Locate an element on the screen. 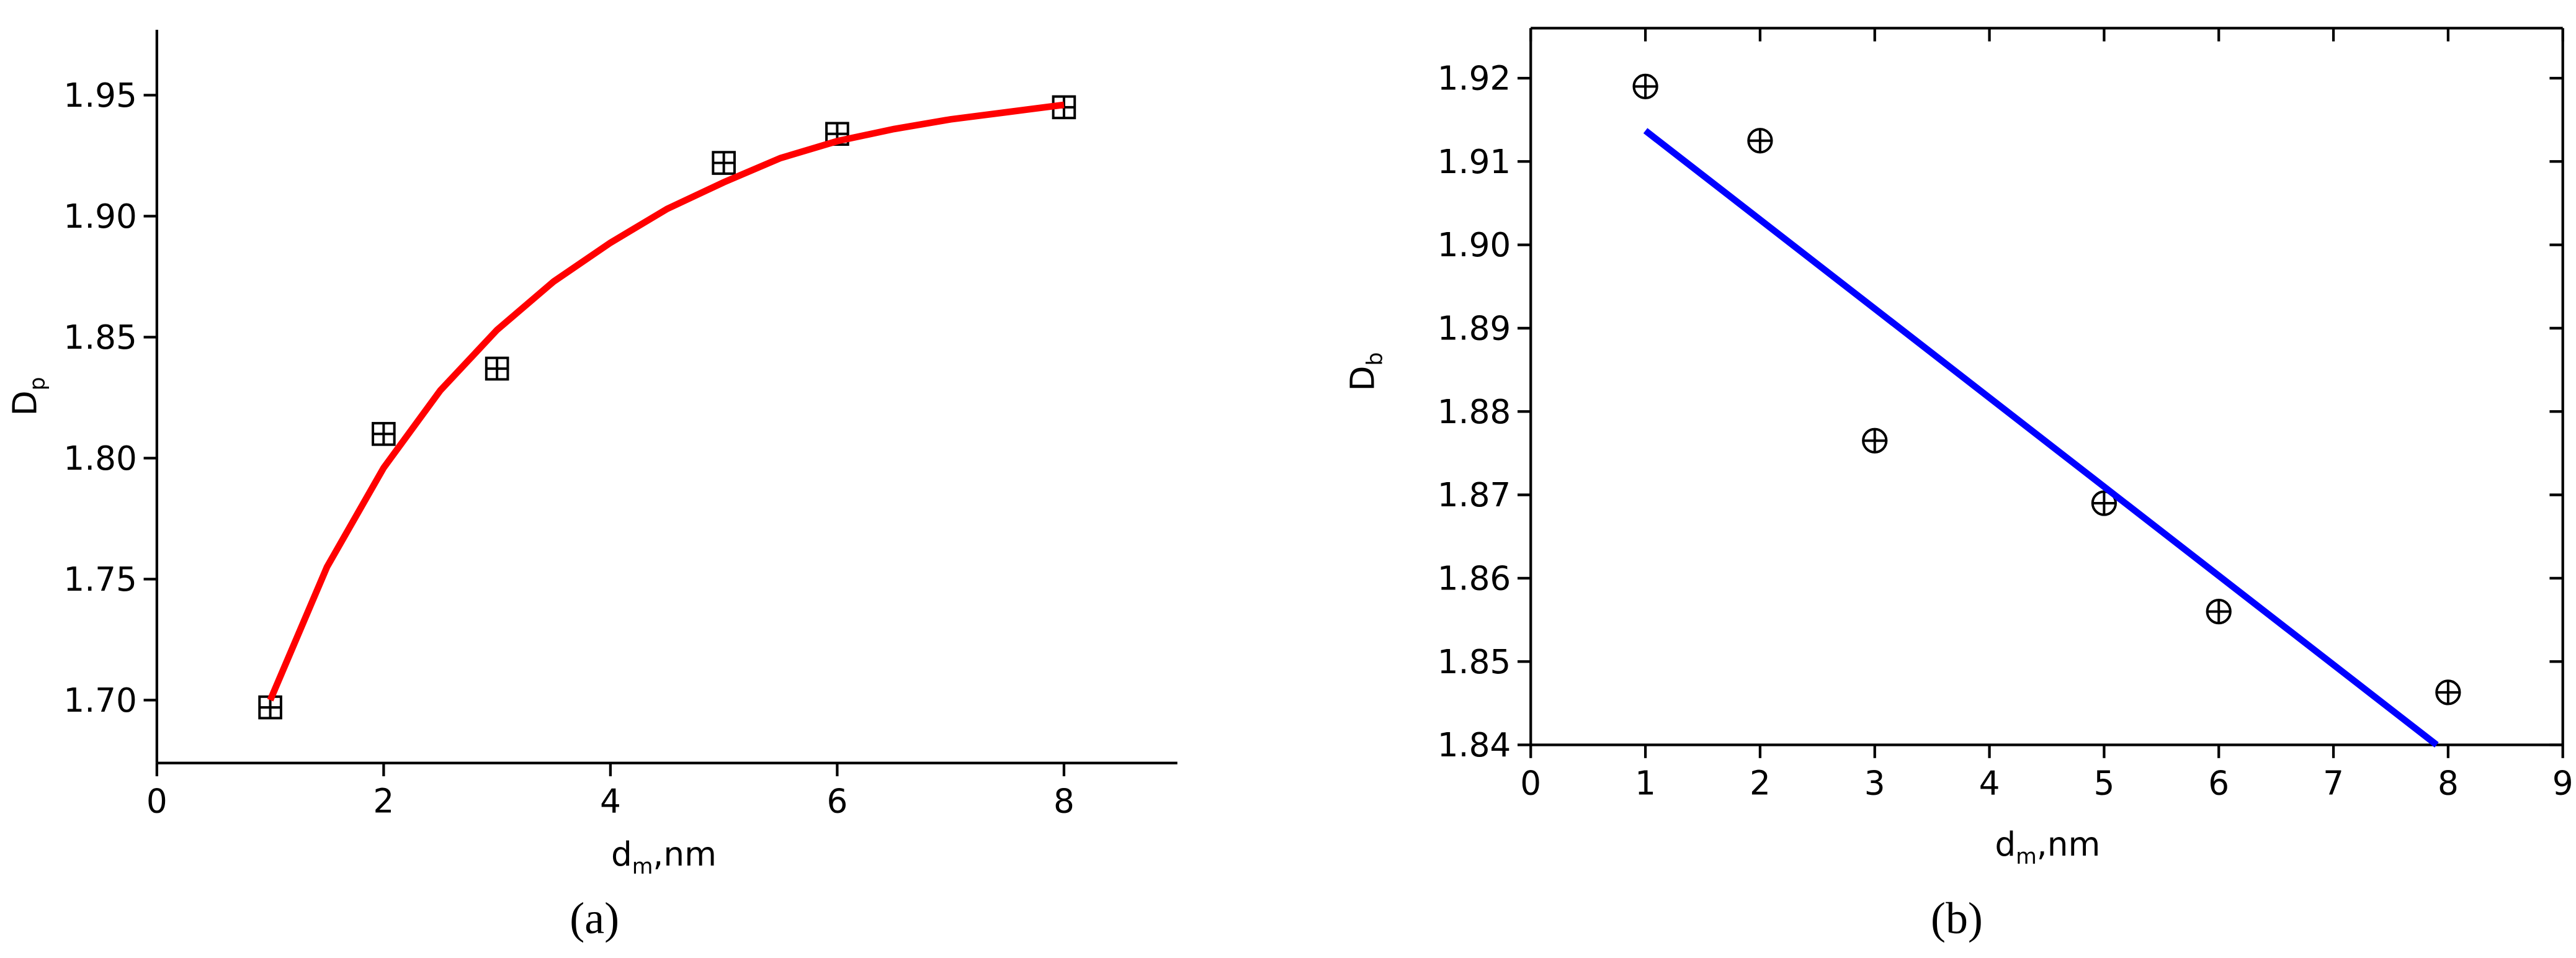 Image resolution: width=2576 pixels, height=958 pixels. caption: (a) is located at coordinates (594, 918).